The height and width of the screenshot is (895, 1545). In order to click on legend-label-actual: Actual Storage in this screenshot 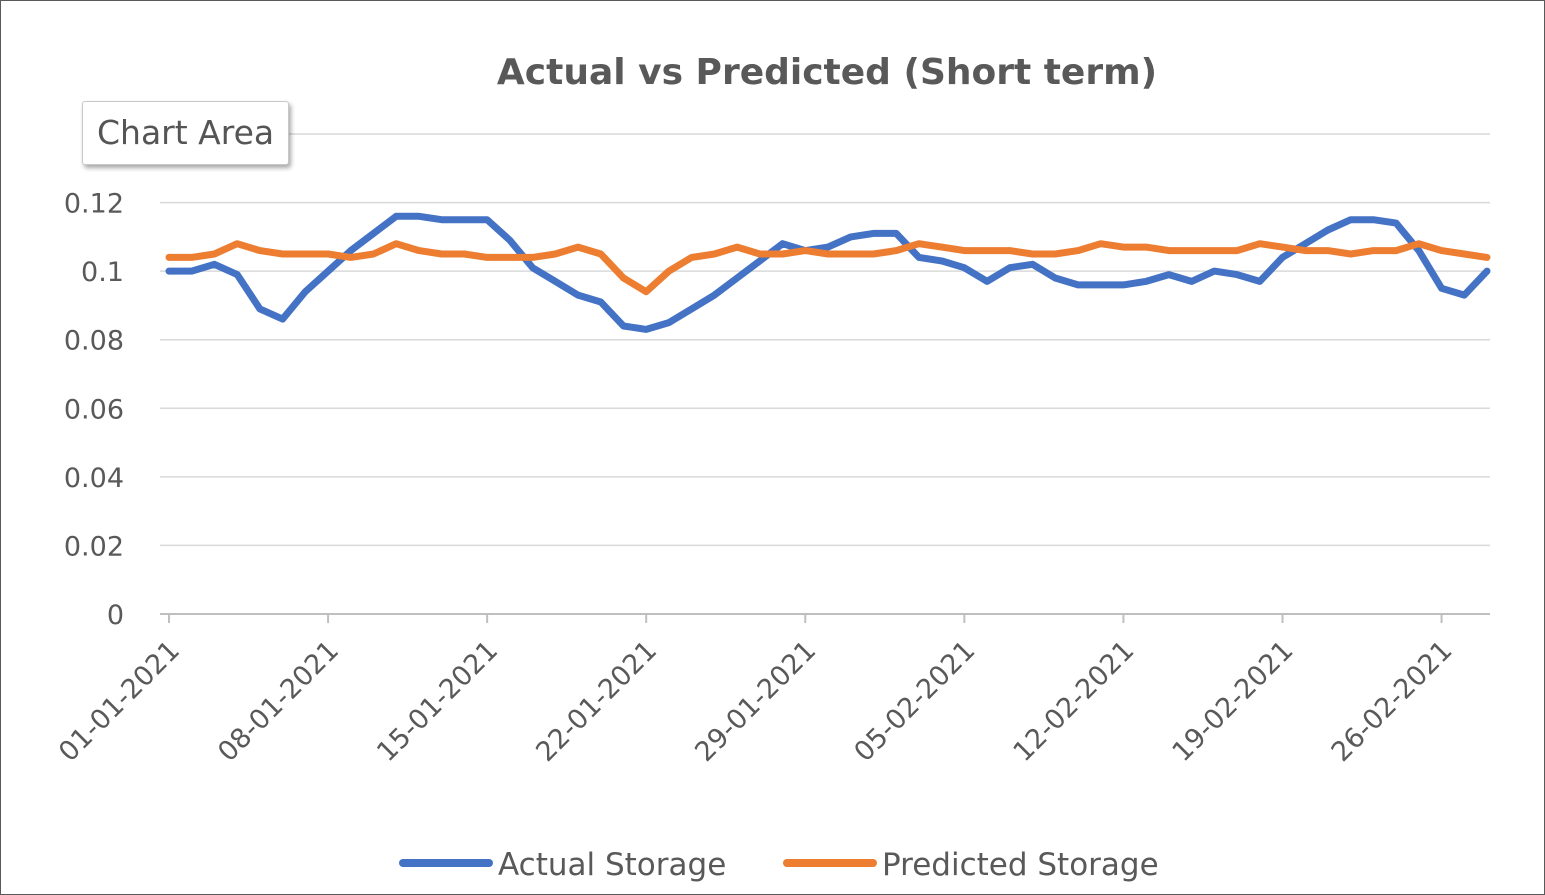, I will do `click(612, 865)`.